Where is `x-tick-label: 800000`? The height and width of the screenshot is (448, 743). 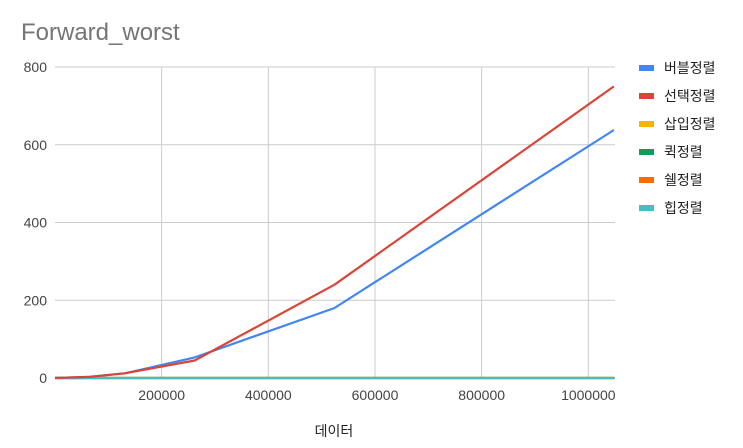 x-tick-label: 800000 is located at coordinates (481, 395).